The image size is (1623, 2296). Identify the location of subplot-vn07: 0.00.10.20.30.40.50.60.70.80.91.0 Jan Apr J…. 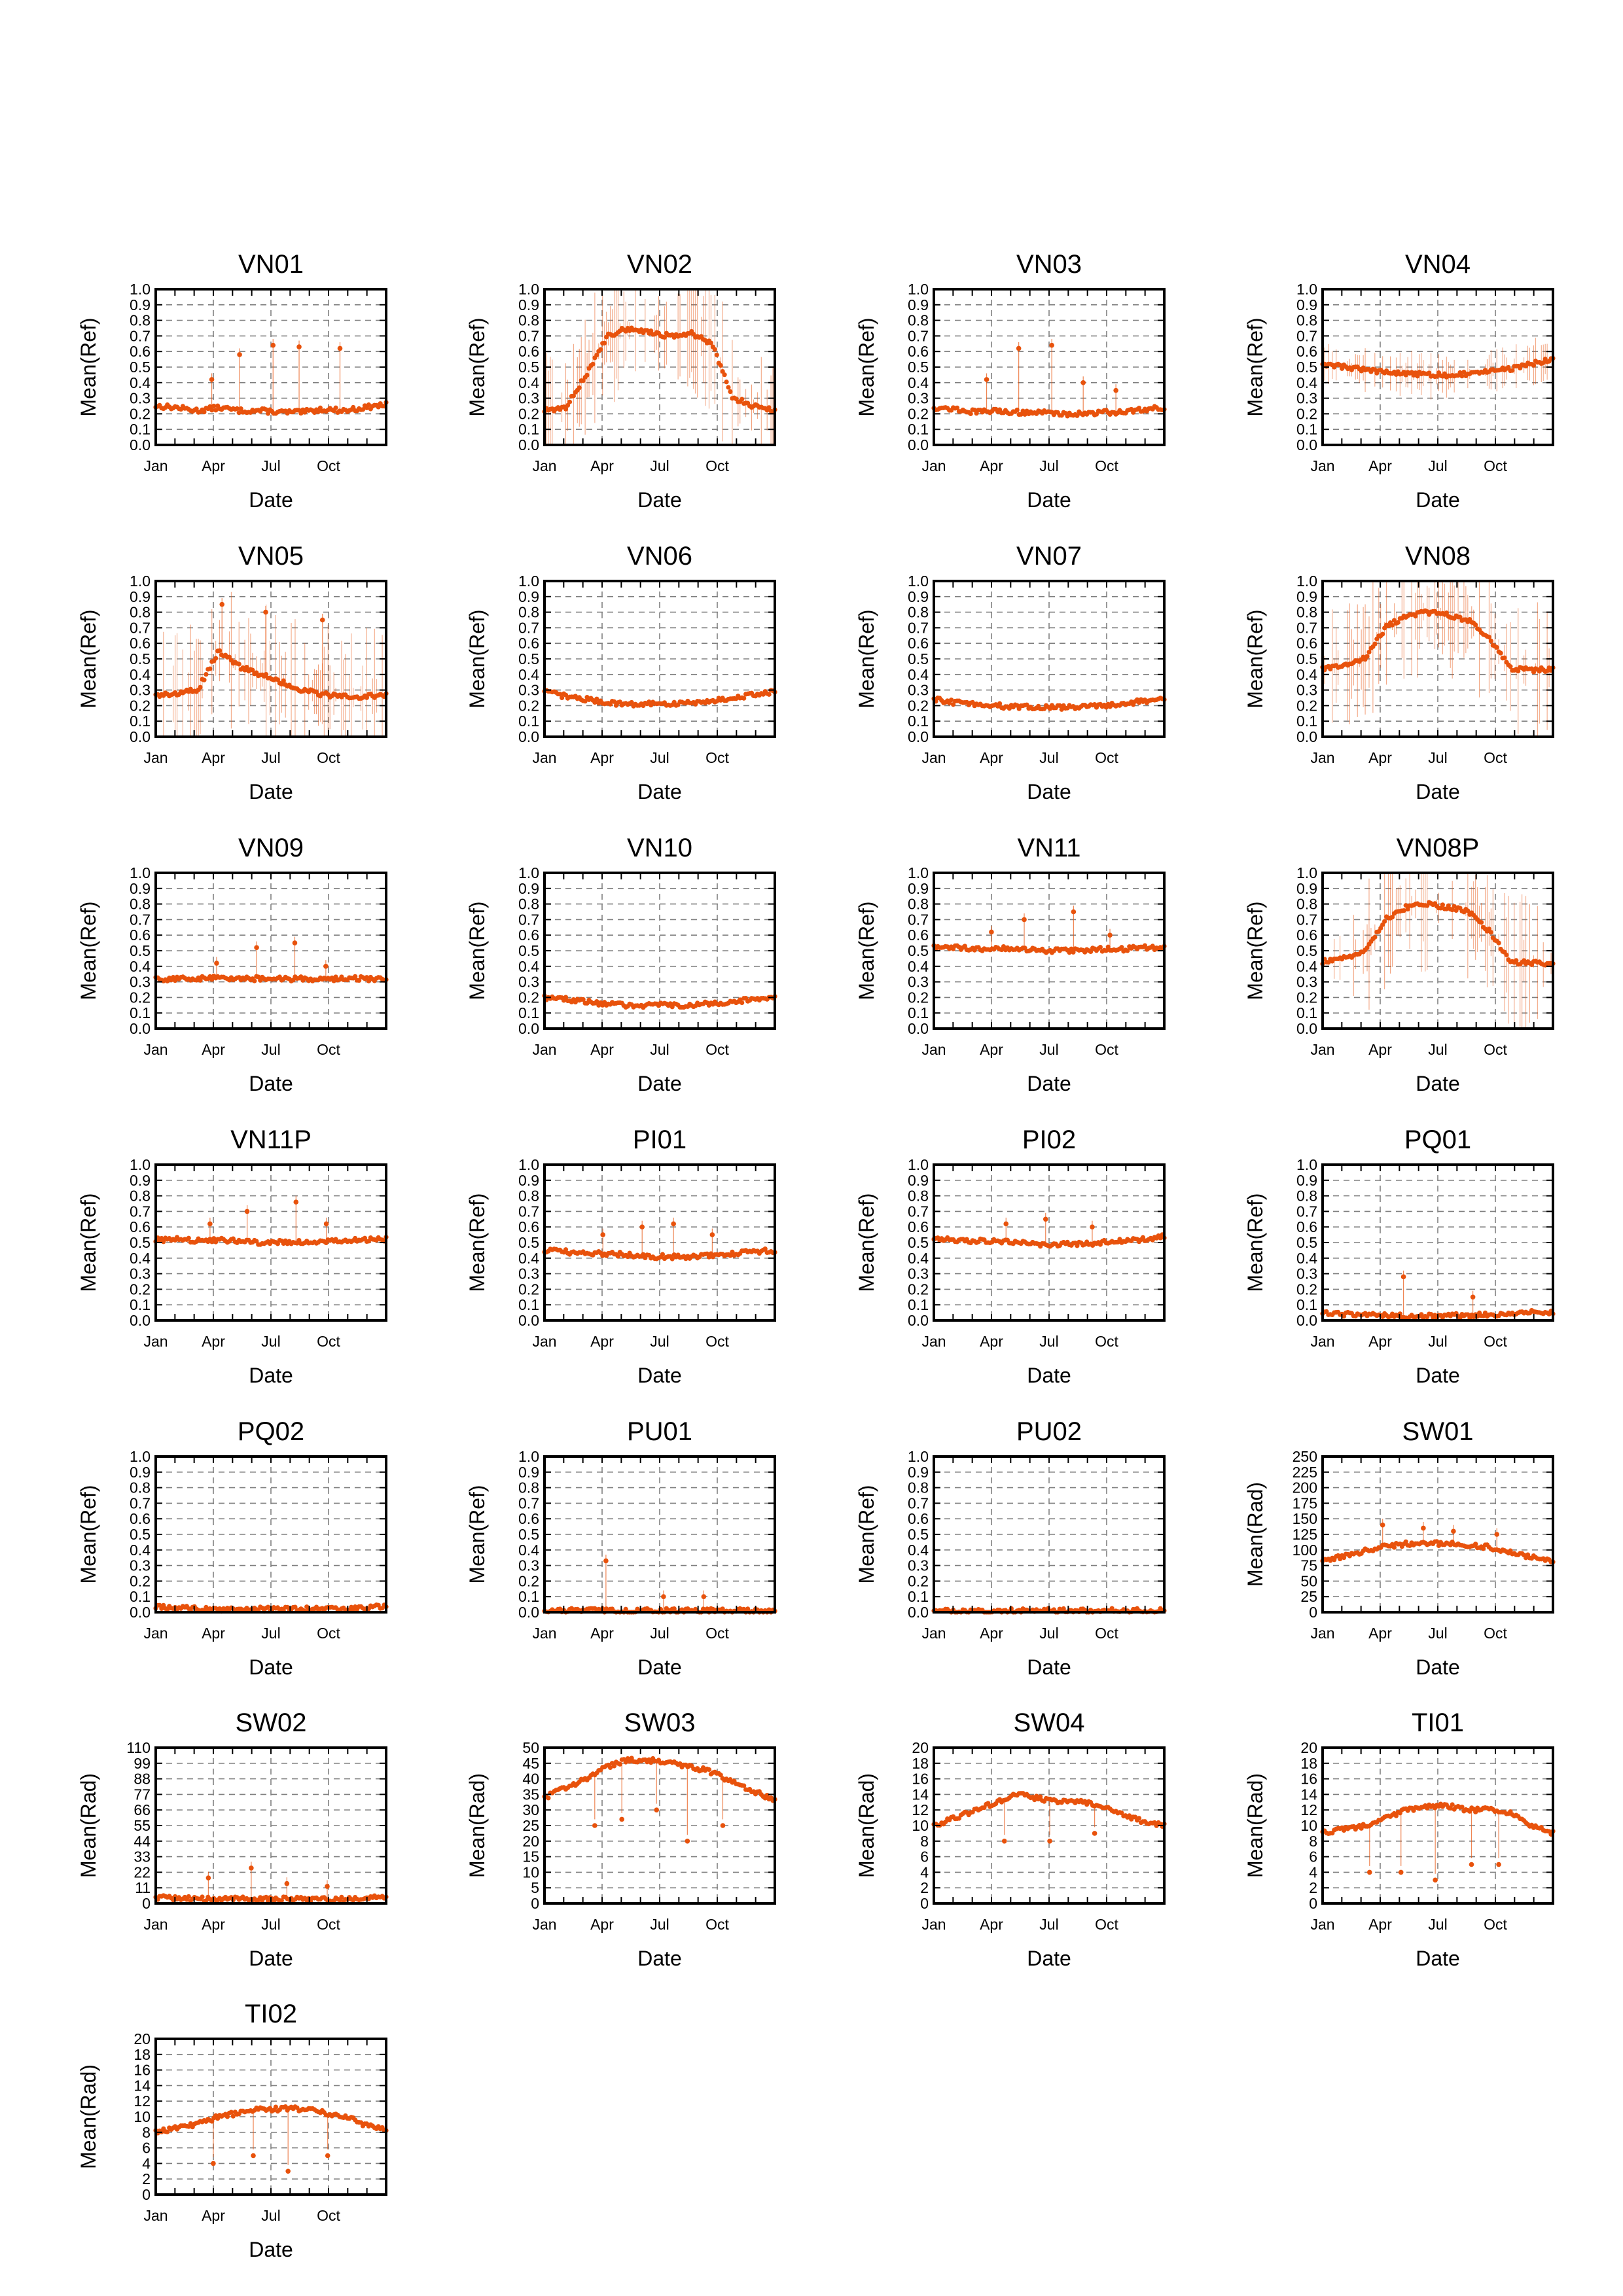
(1011, 673).